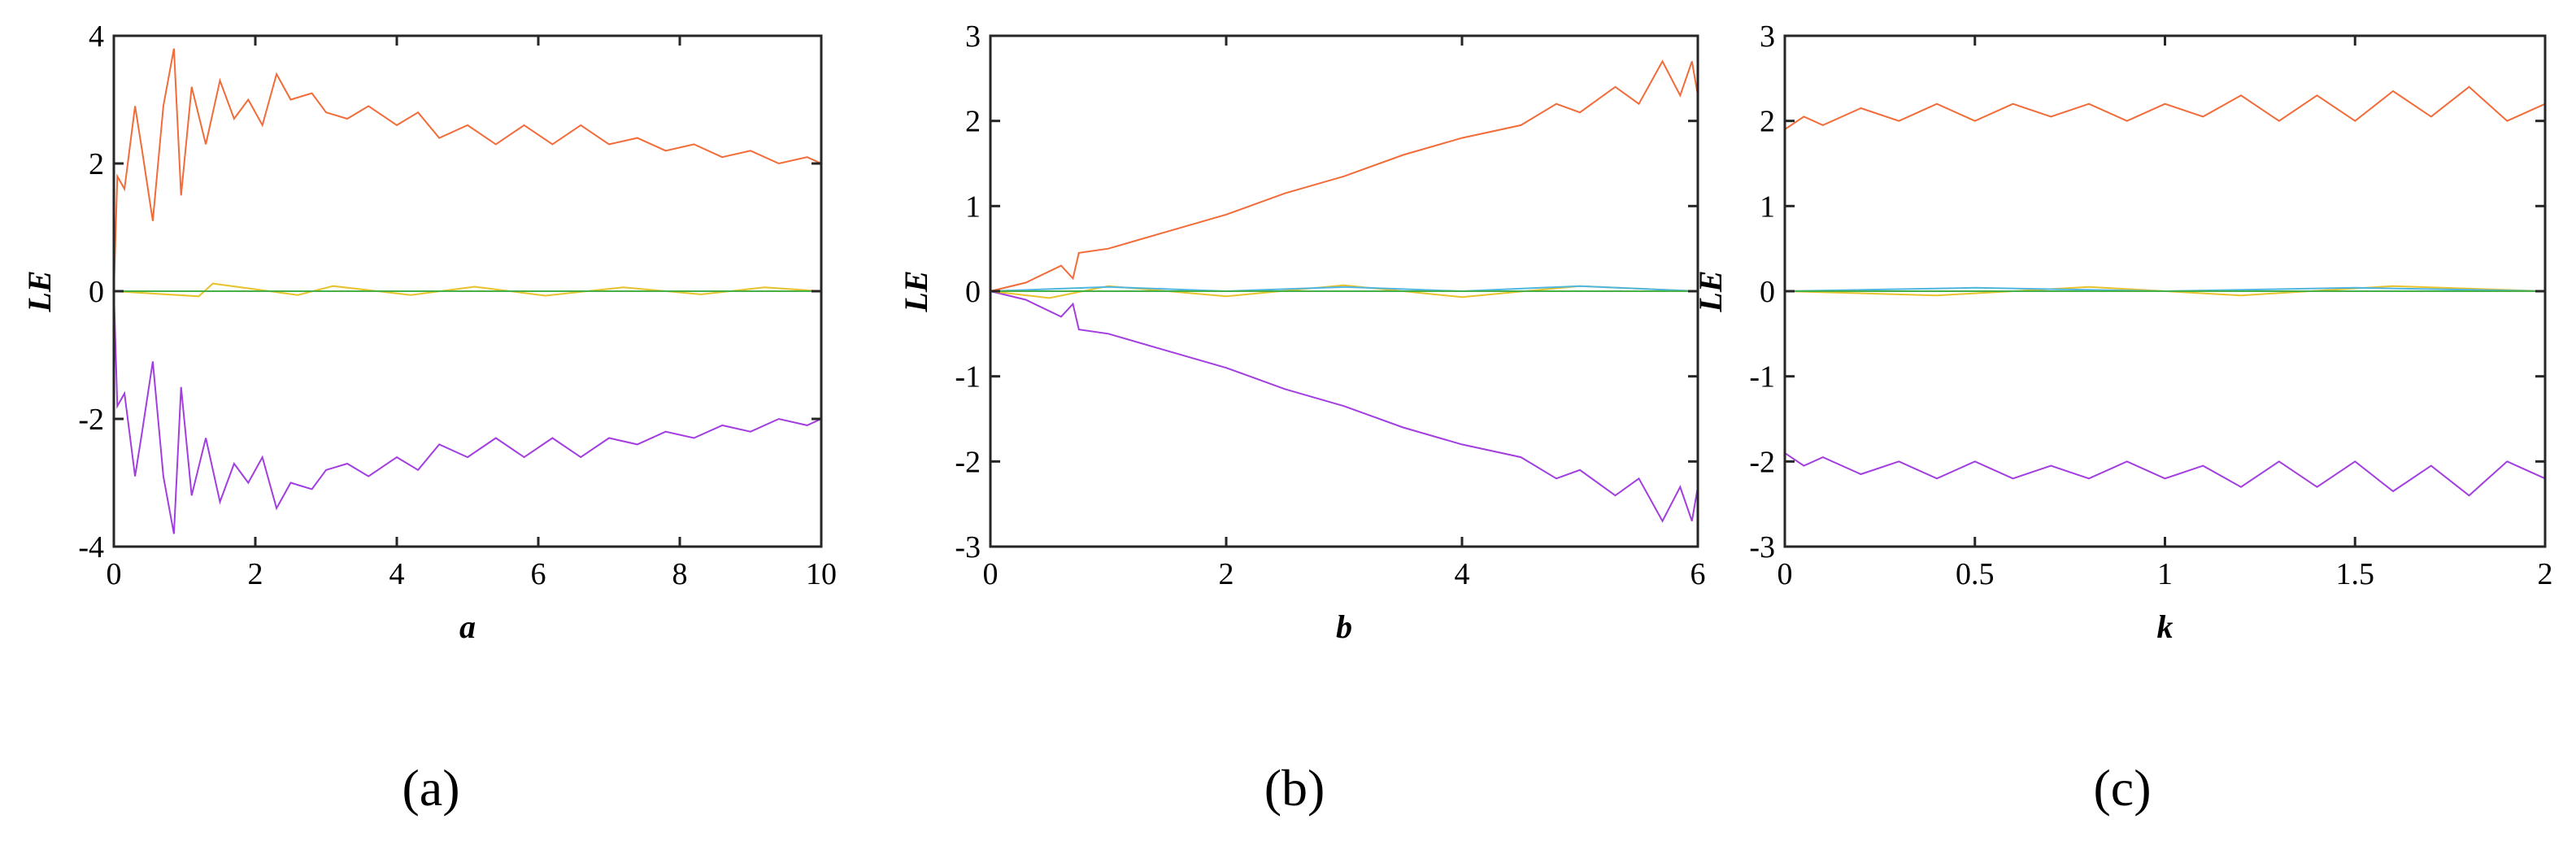 The height and width of the screenshot is (850, 2576). Describe the element at coordinates (680, 574) in the screenshot. I see `x-tick-label: 8` at that location.